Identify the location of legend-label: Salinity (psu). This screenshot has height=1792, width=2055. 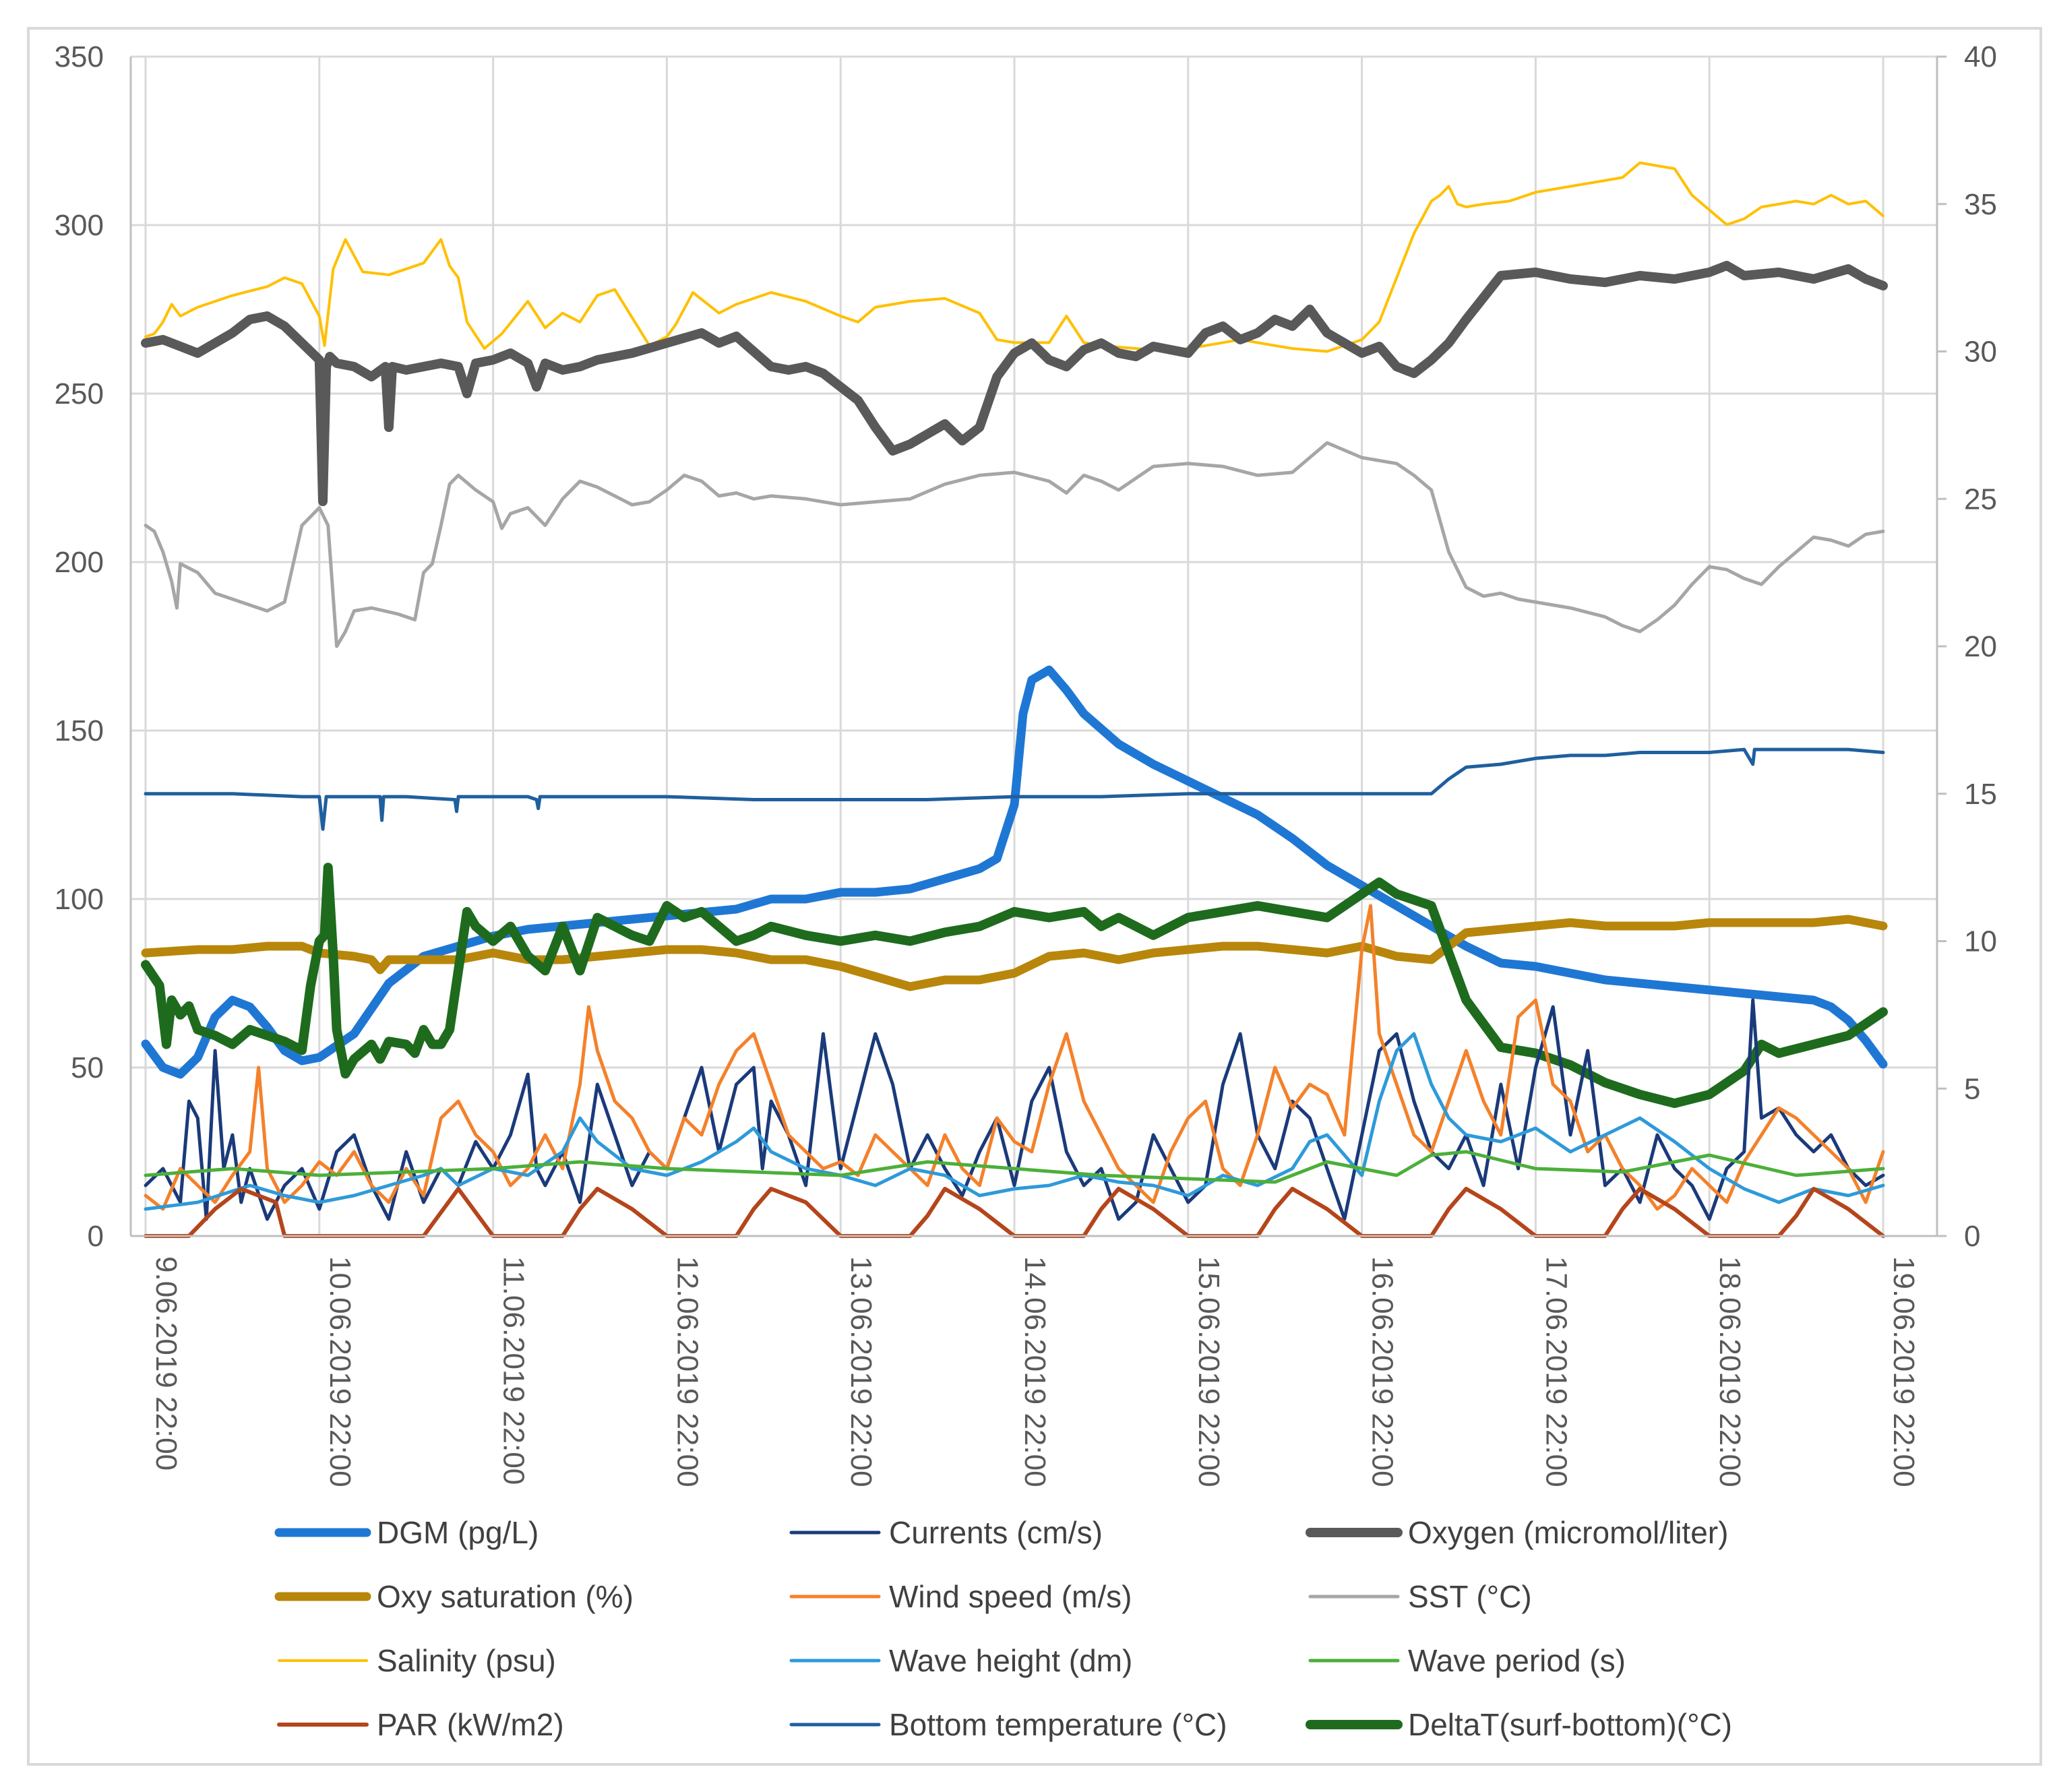
(466, 1660).